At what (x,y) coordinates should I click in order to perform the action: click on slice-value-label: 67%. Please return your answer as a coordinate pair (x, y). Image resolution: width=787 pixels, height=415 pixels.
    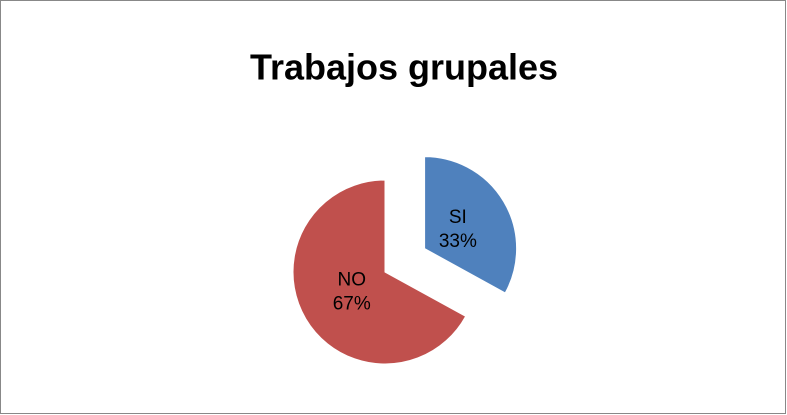
    Looking at the image, I should click on (352, 304).